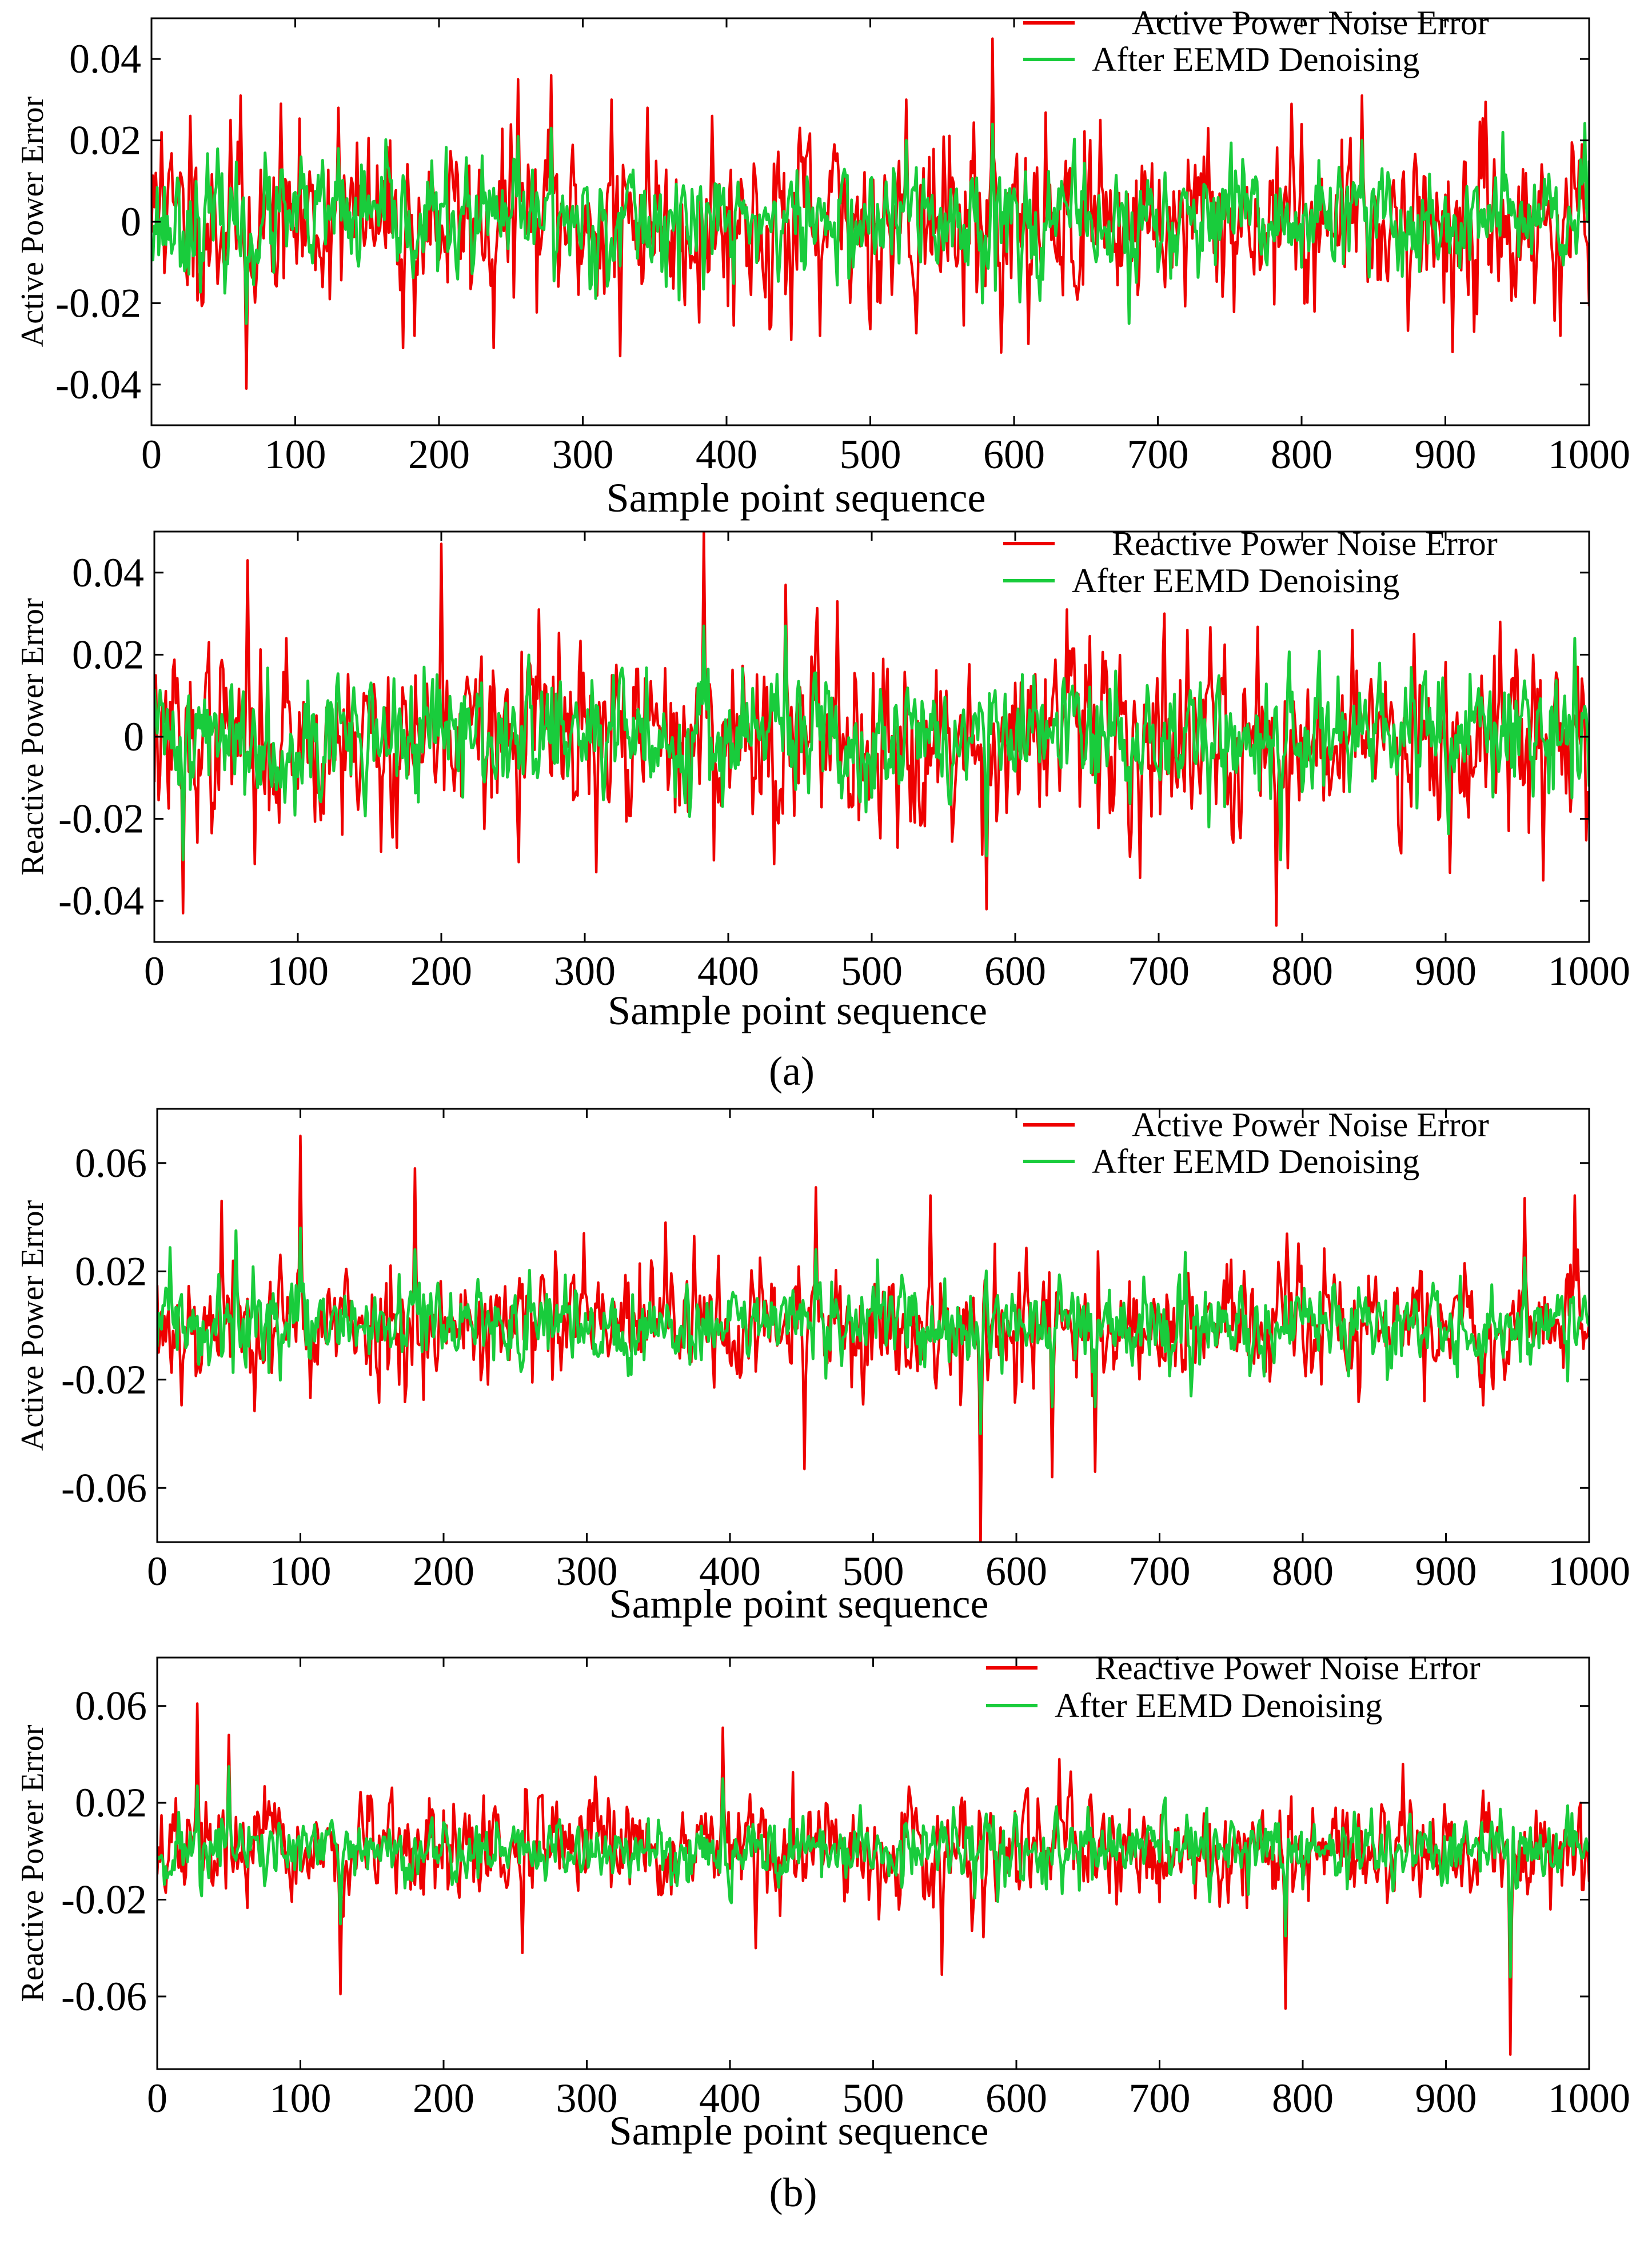 The width and height of the screenshot is (1652, 2248). What do you see at coordinates (792, 1071) in the screenshot?
I see `caption-a: (a)` at bounding box center [792, 1071].